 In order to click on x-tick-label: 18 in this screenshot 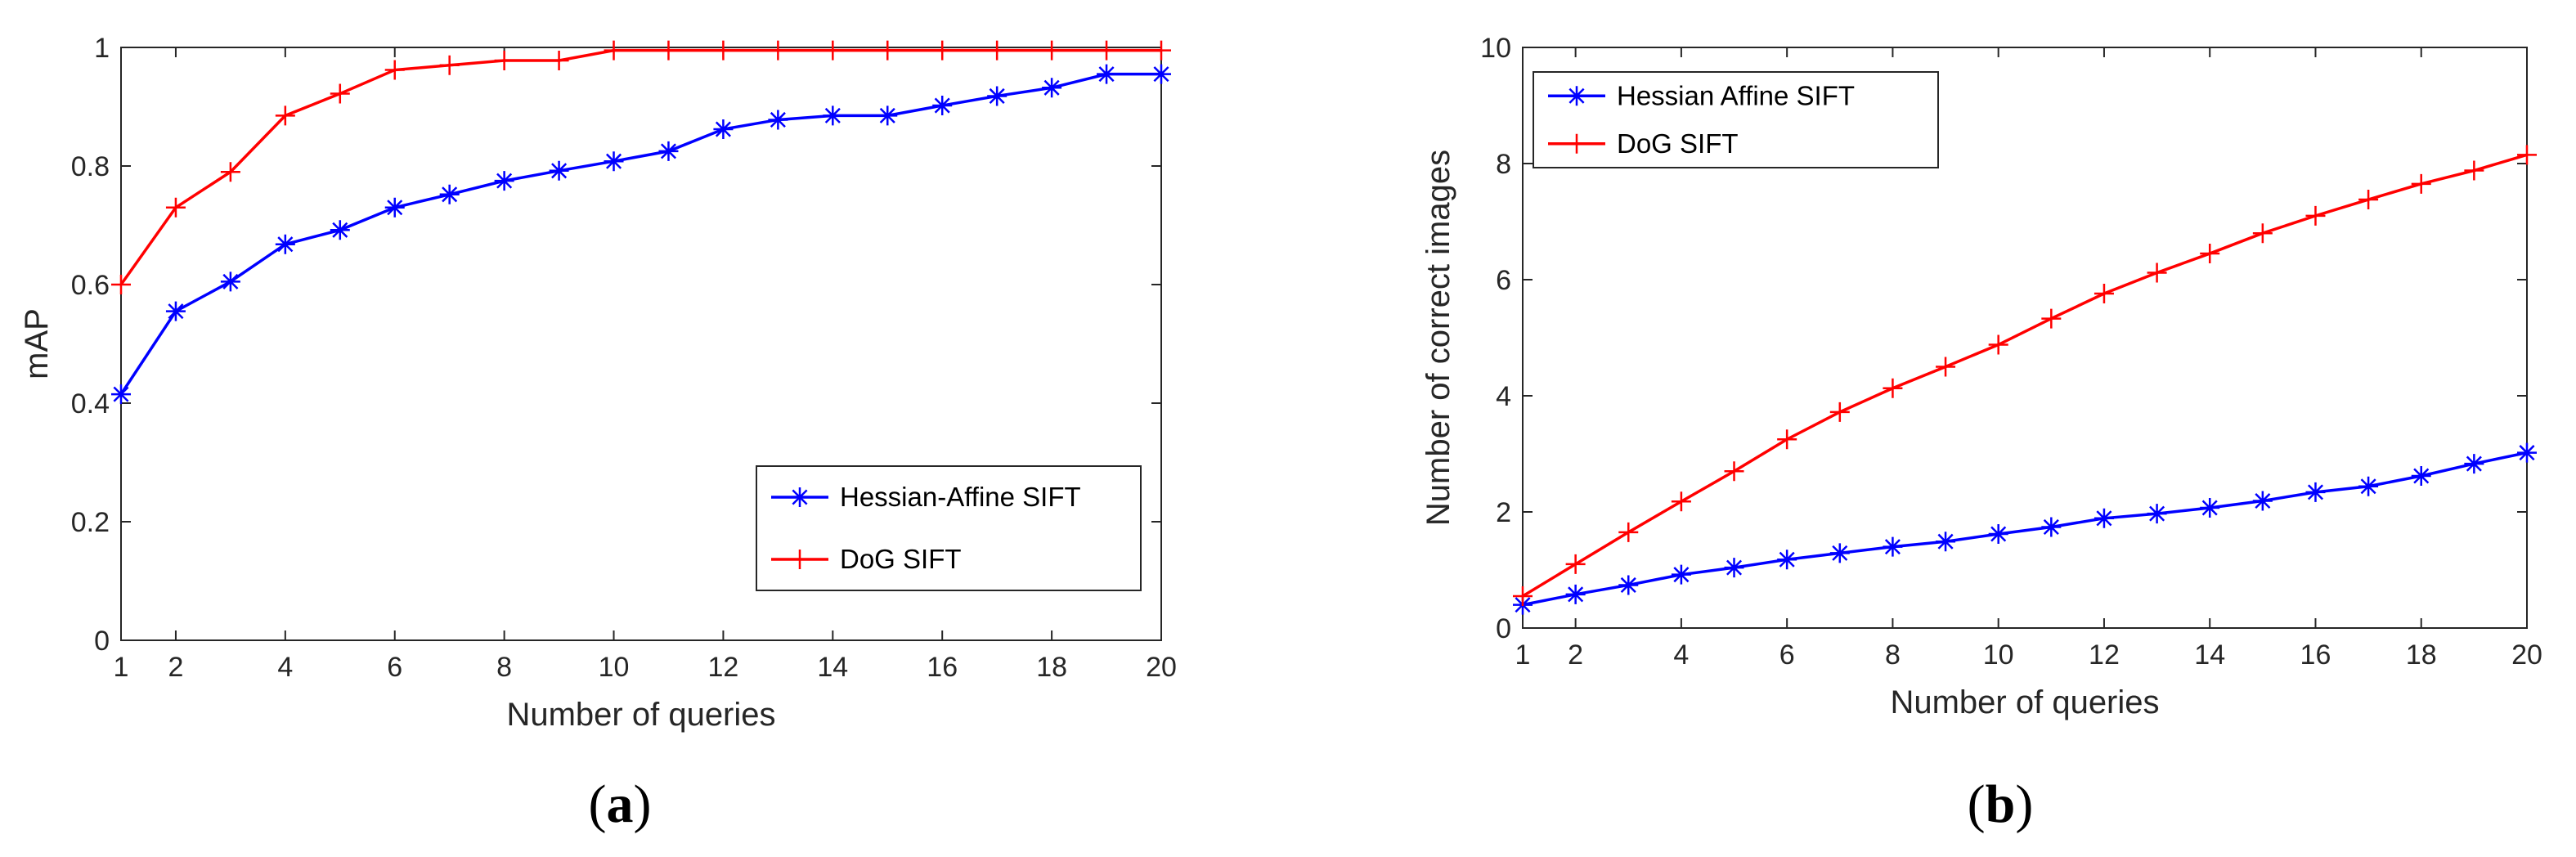, I will do `click(1051, 667)`.